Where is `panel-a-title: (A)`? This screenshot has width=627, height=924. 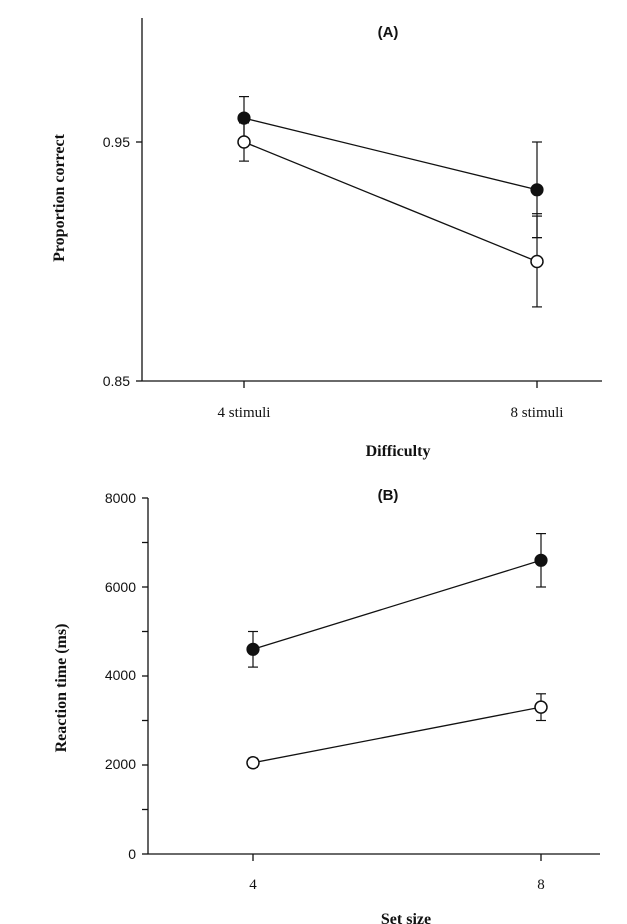
panel-a-title: (A) is located at coordinates (388, 32).